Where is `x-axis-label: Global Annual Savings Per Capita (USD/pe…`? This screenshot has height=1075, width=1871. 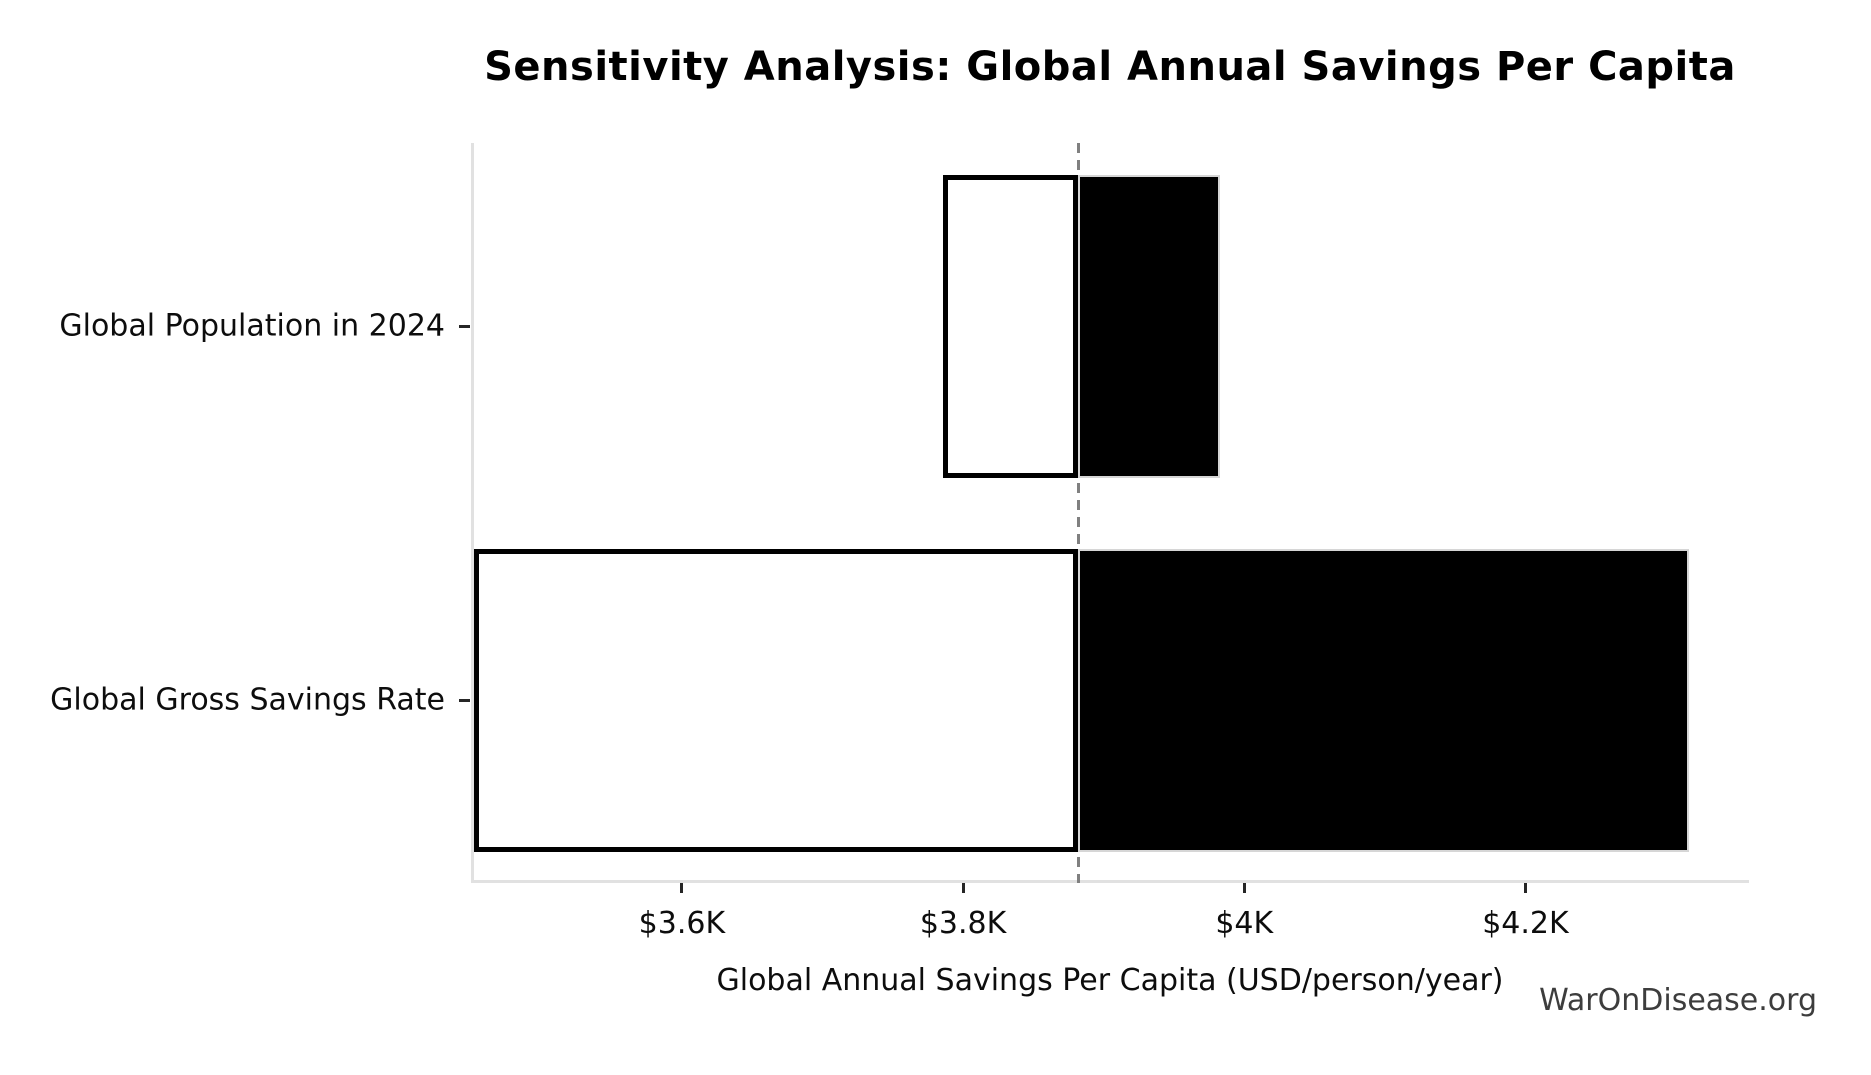 x-axis-label: Global Annual Savings Per Capita (USD/pe… is located at coordinates (1110, 980).